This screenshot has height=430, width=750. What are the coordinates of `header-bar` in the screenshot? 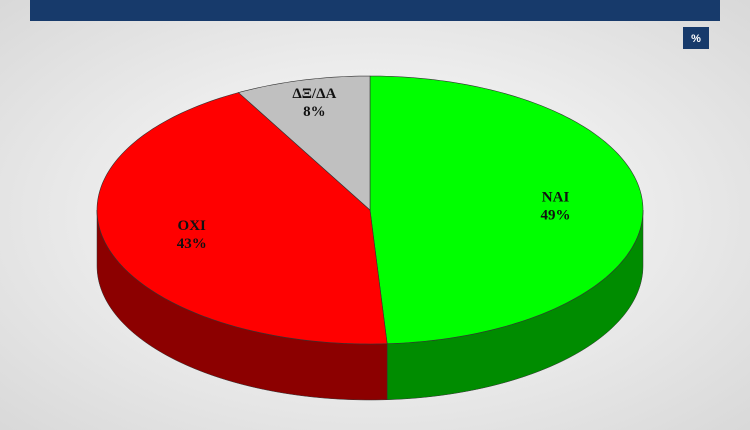 It's located at (375, 10).